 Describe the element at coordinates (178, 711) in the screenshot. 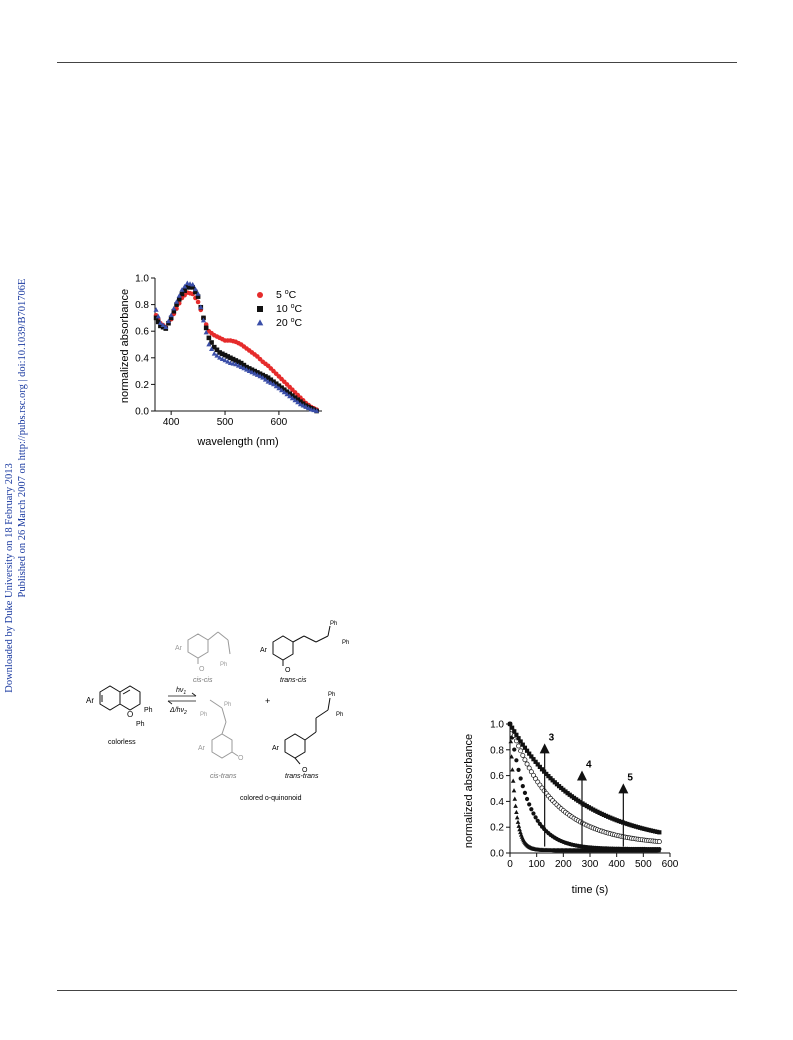

I see `reverse-hv-label: Δ/hν2` at that location.